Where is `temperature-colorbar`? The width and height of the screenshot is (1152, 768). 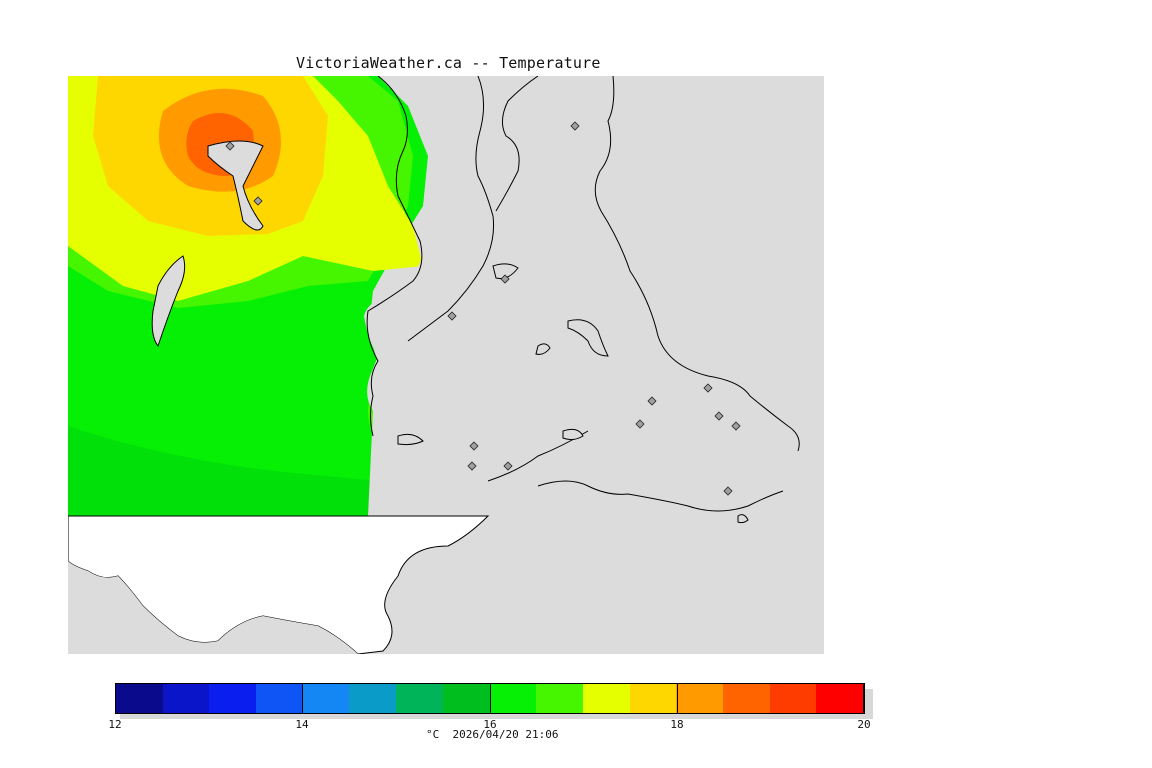
temperature-colorbar is located at coordinates (489, 698).